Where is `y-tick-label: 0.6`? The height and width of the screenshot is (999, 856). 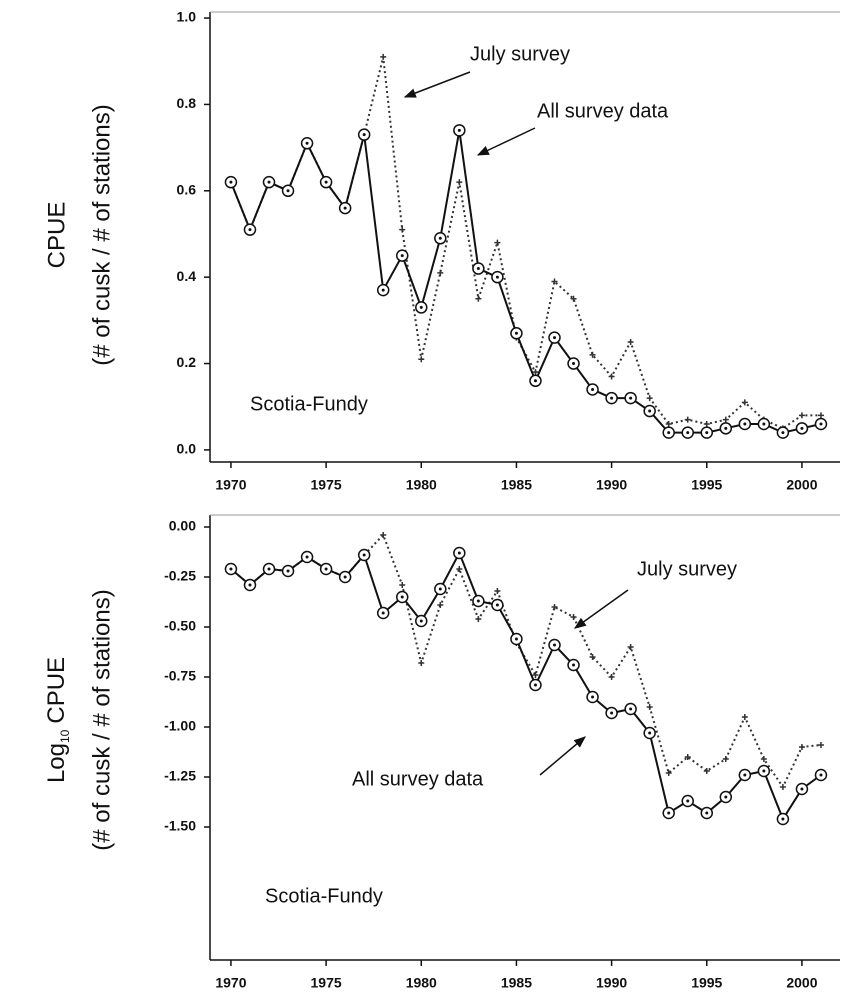
y-tick-label: 0.6 is located at coordinates (187, 189).